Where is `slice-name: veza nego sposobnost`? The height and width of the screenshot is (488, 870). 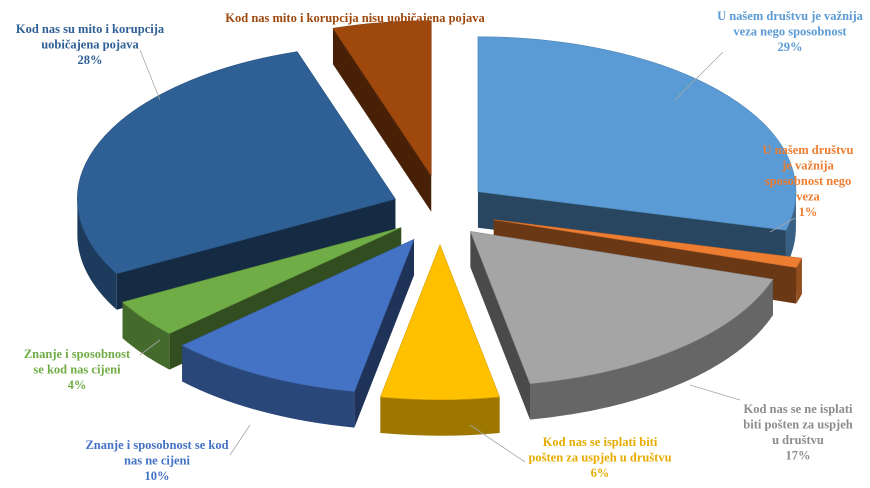 slice-name: veza nego sposobnost is located at coordinates (790, 32).